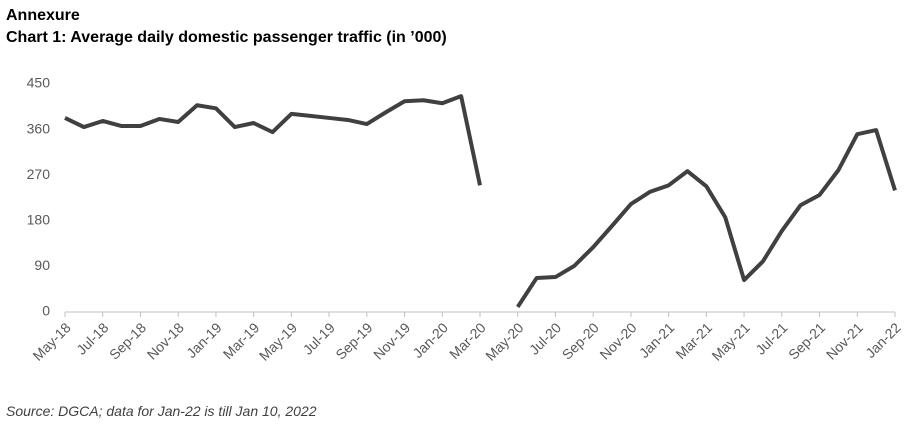  Describe the element at coordinates (883, 340) in the screenshot. I see `x-tick-label: Jan-22` at that location.